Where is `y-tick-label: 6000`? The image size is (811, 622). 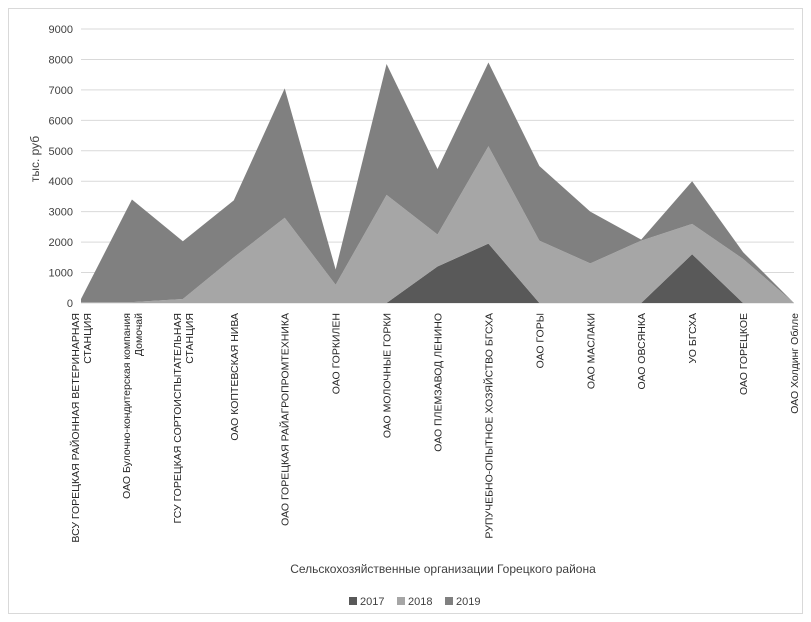 y-tick-label: 6000 is located at coordinates (61, 121).